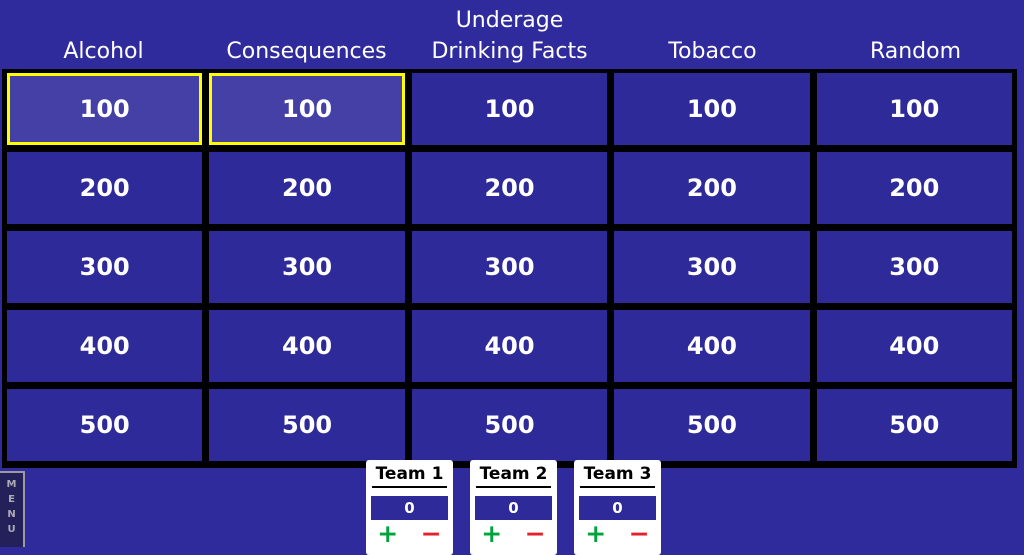 The width and height of the screenshot is (1024, 555). Describe the element at coordinates (535, 533) in the screenshot. I see `team2-minus-button: −` at that location.